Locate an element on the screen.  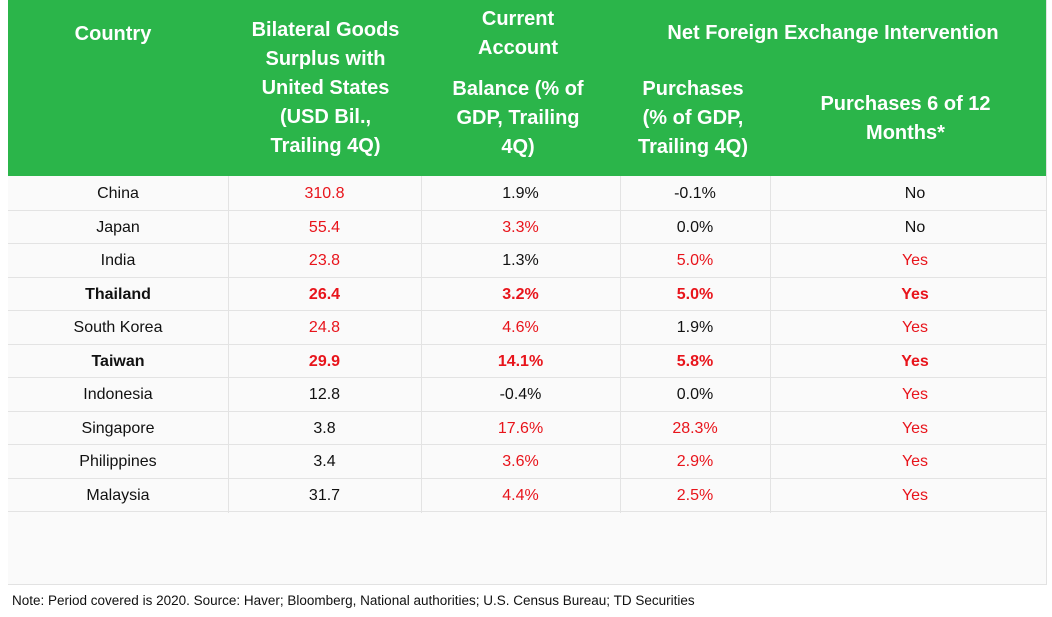
table-row: Japan 55.4 3.3% 0.0% No is located at coordinates (527, 227).